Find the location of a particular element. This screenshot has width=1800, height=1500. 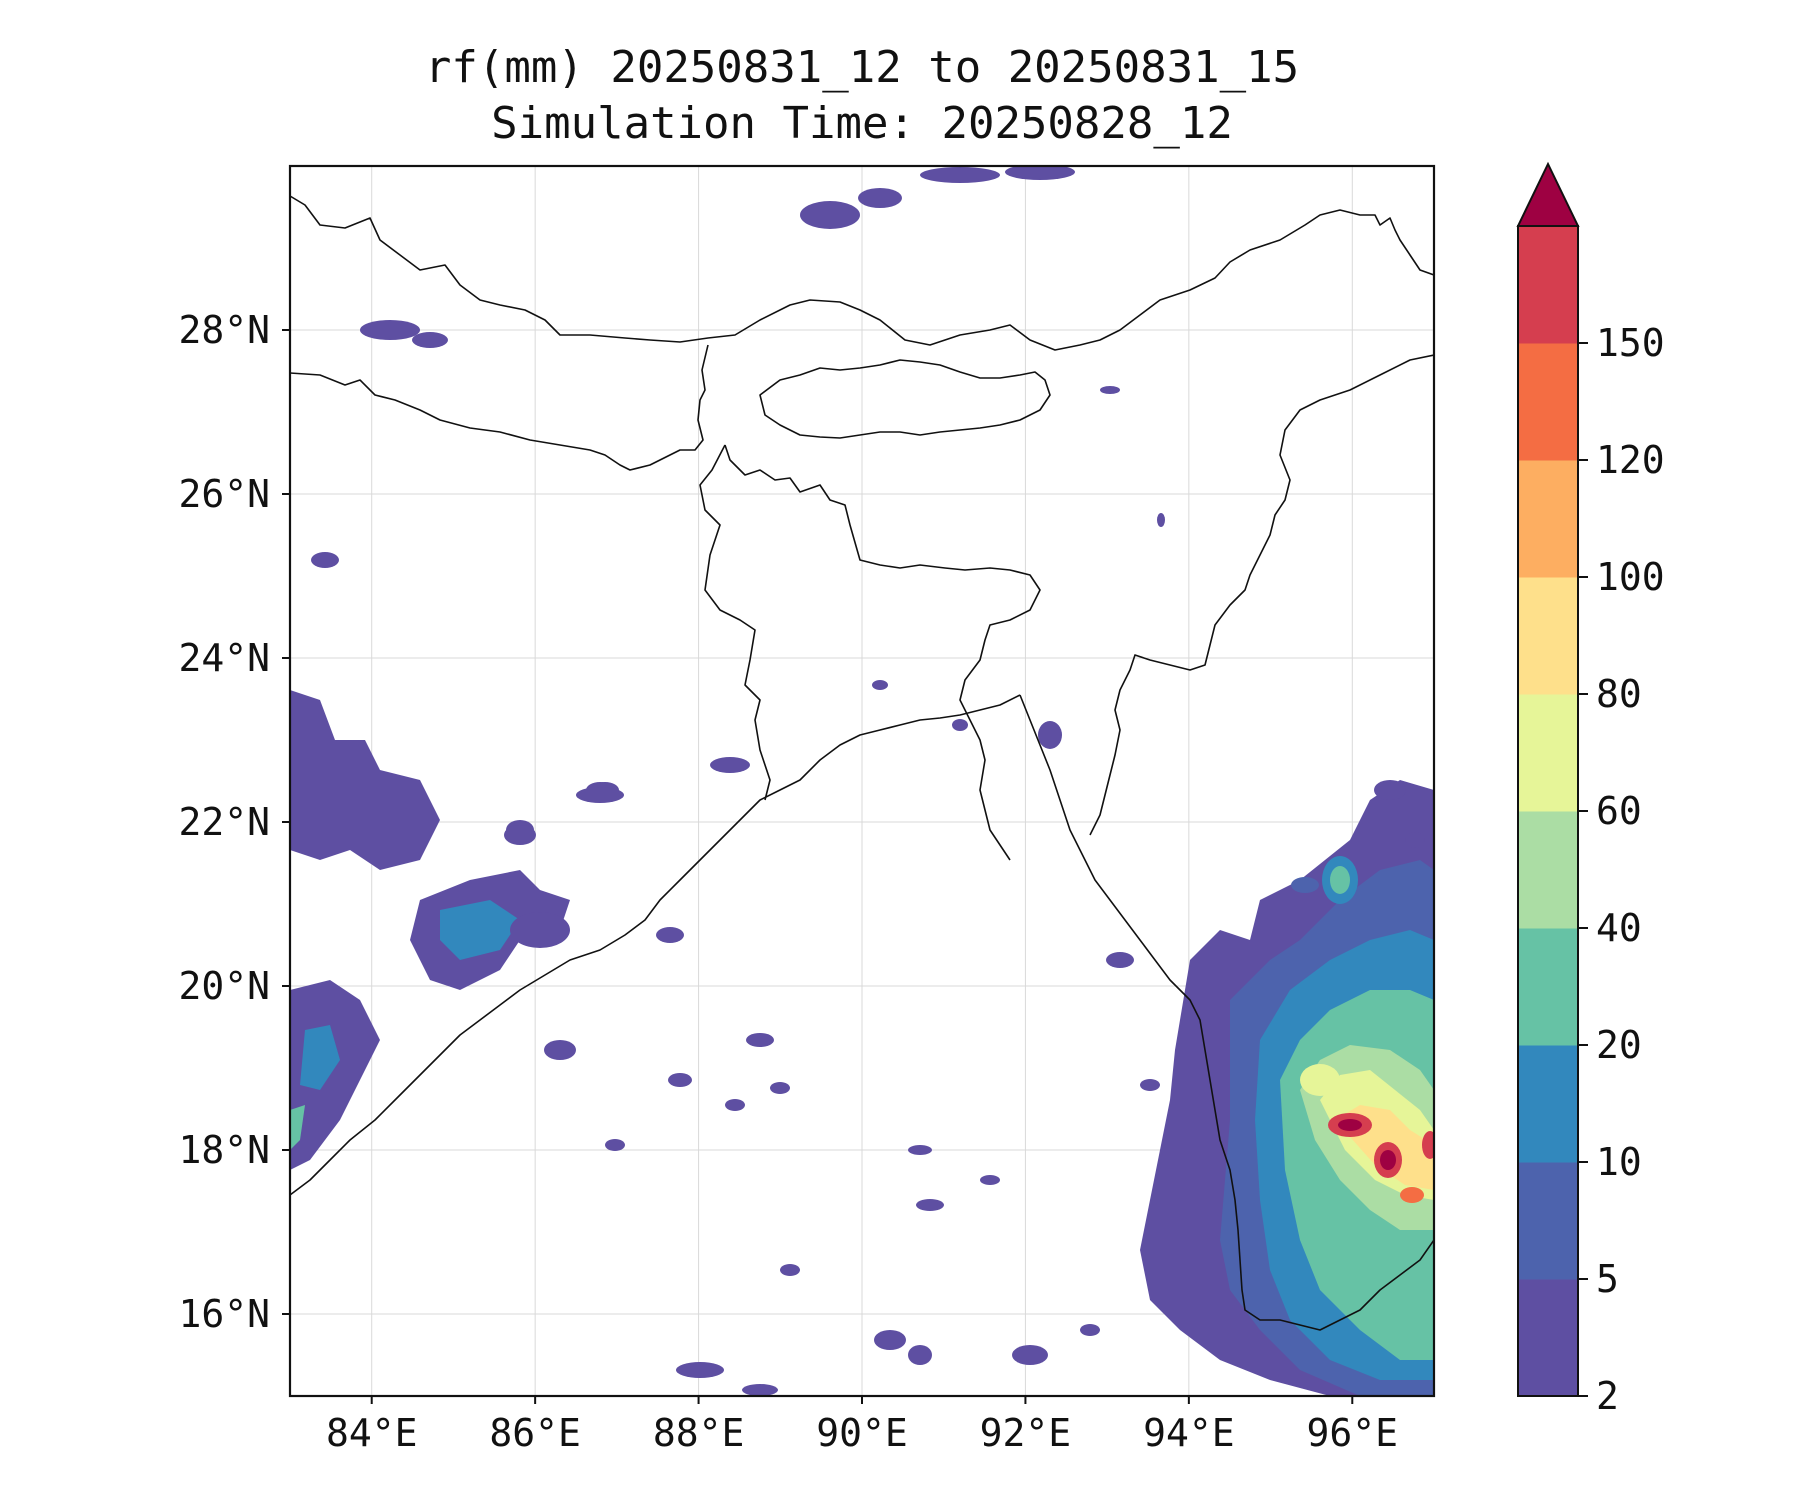

lon-tick-label: 88°E is located at coordinates (699, 1433).